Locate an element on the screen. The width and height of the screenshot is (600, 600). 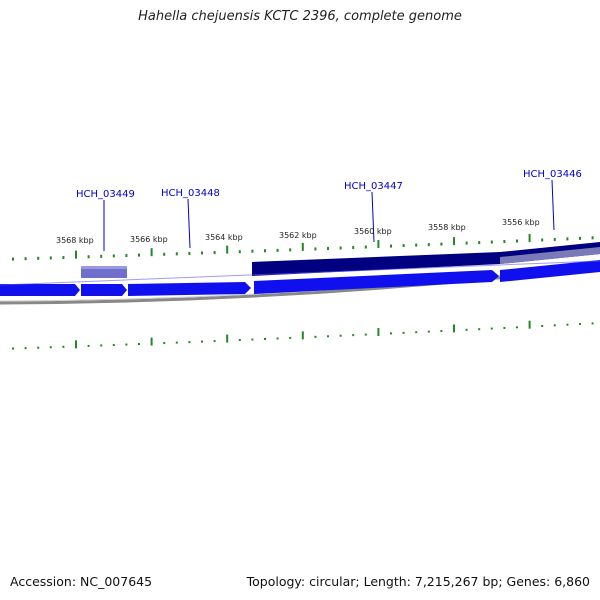
forward-gene-sheen is located at coordinates (300, 273).